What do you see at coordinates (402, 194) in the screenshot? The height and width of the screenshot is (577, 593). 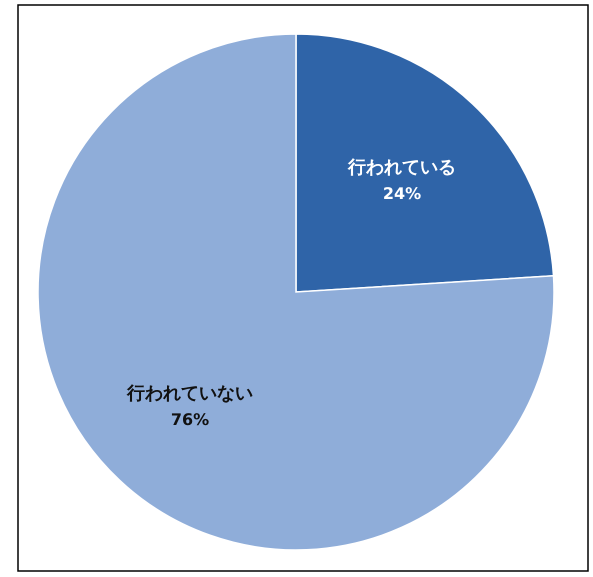 I see `data-label: 24%` at bounding box center [402, 194].